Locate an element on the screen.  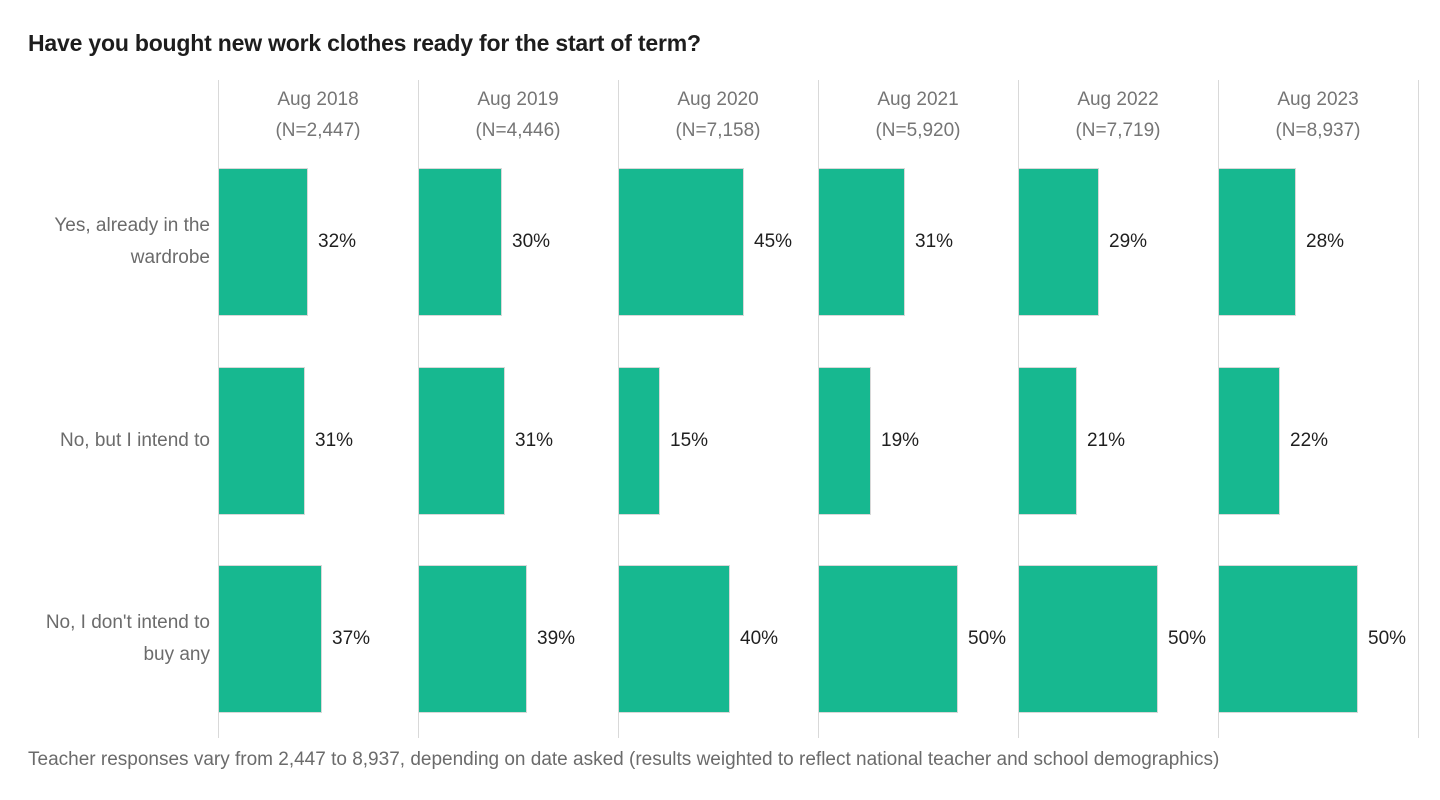
bar-value-label: 30% is located at coordinates (531, 241).